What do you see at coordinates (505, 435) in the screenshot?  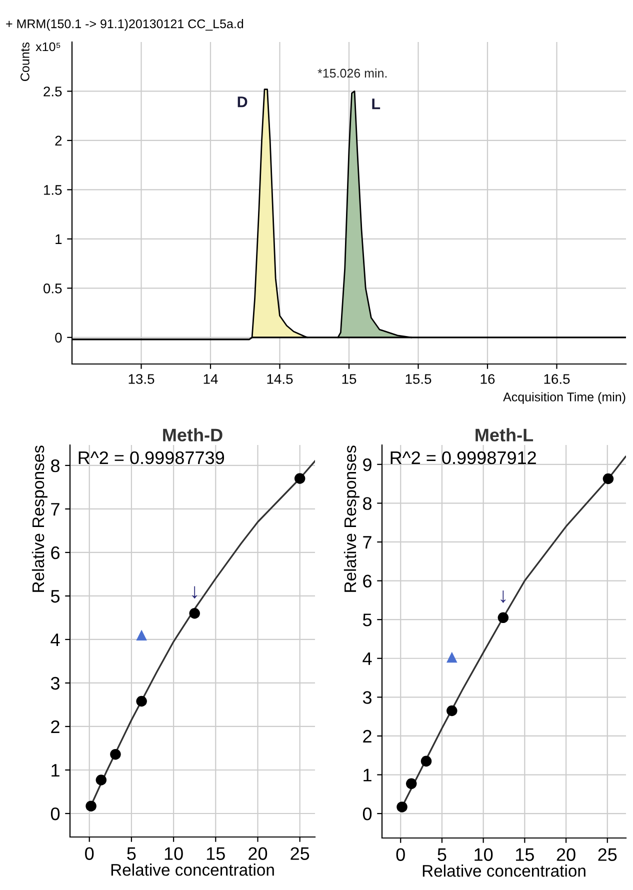 I see `chart-title: Meth-L` at bounding box center [505, 435].